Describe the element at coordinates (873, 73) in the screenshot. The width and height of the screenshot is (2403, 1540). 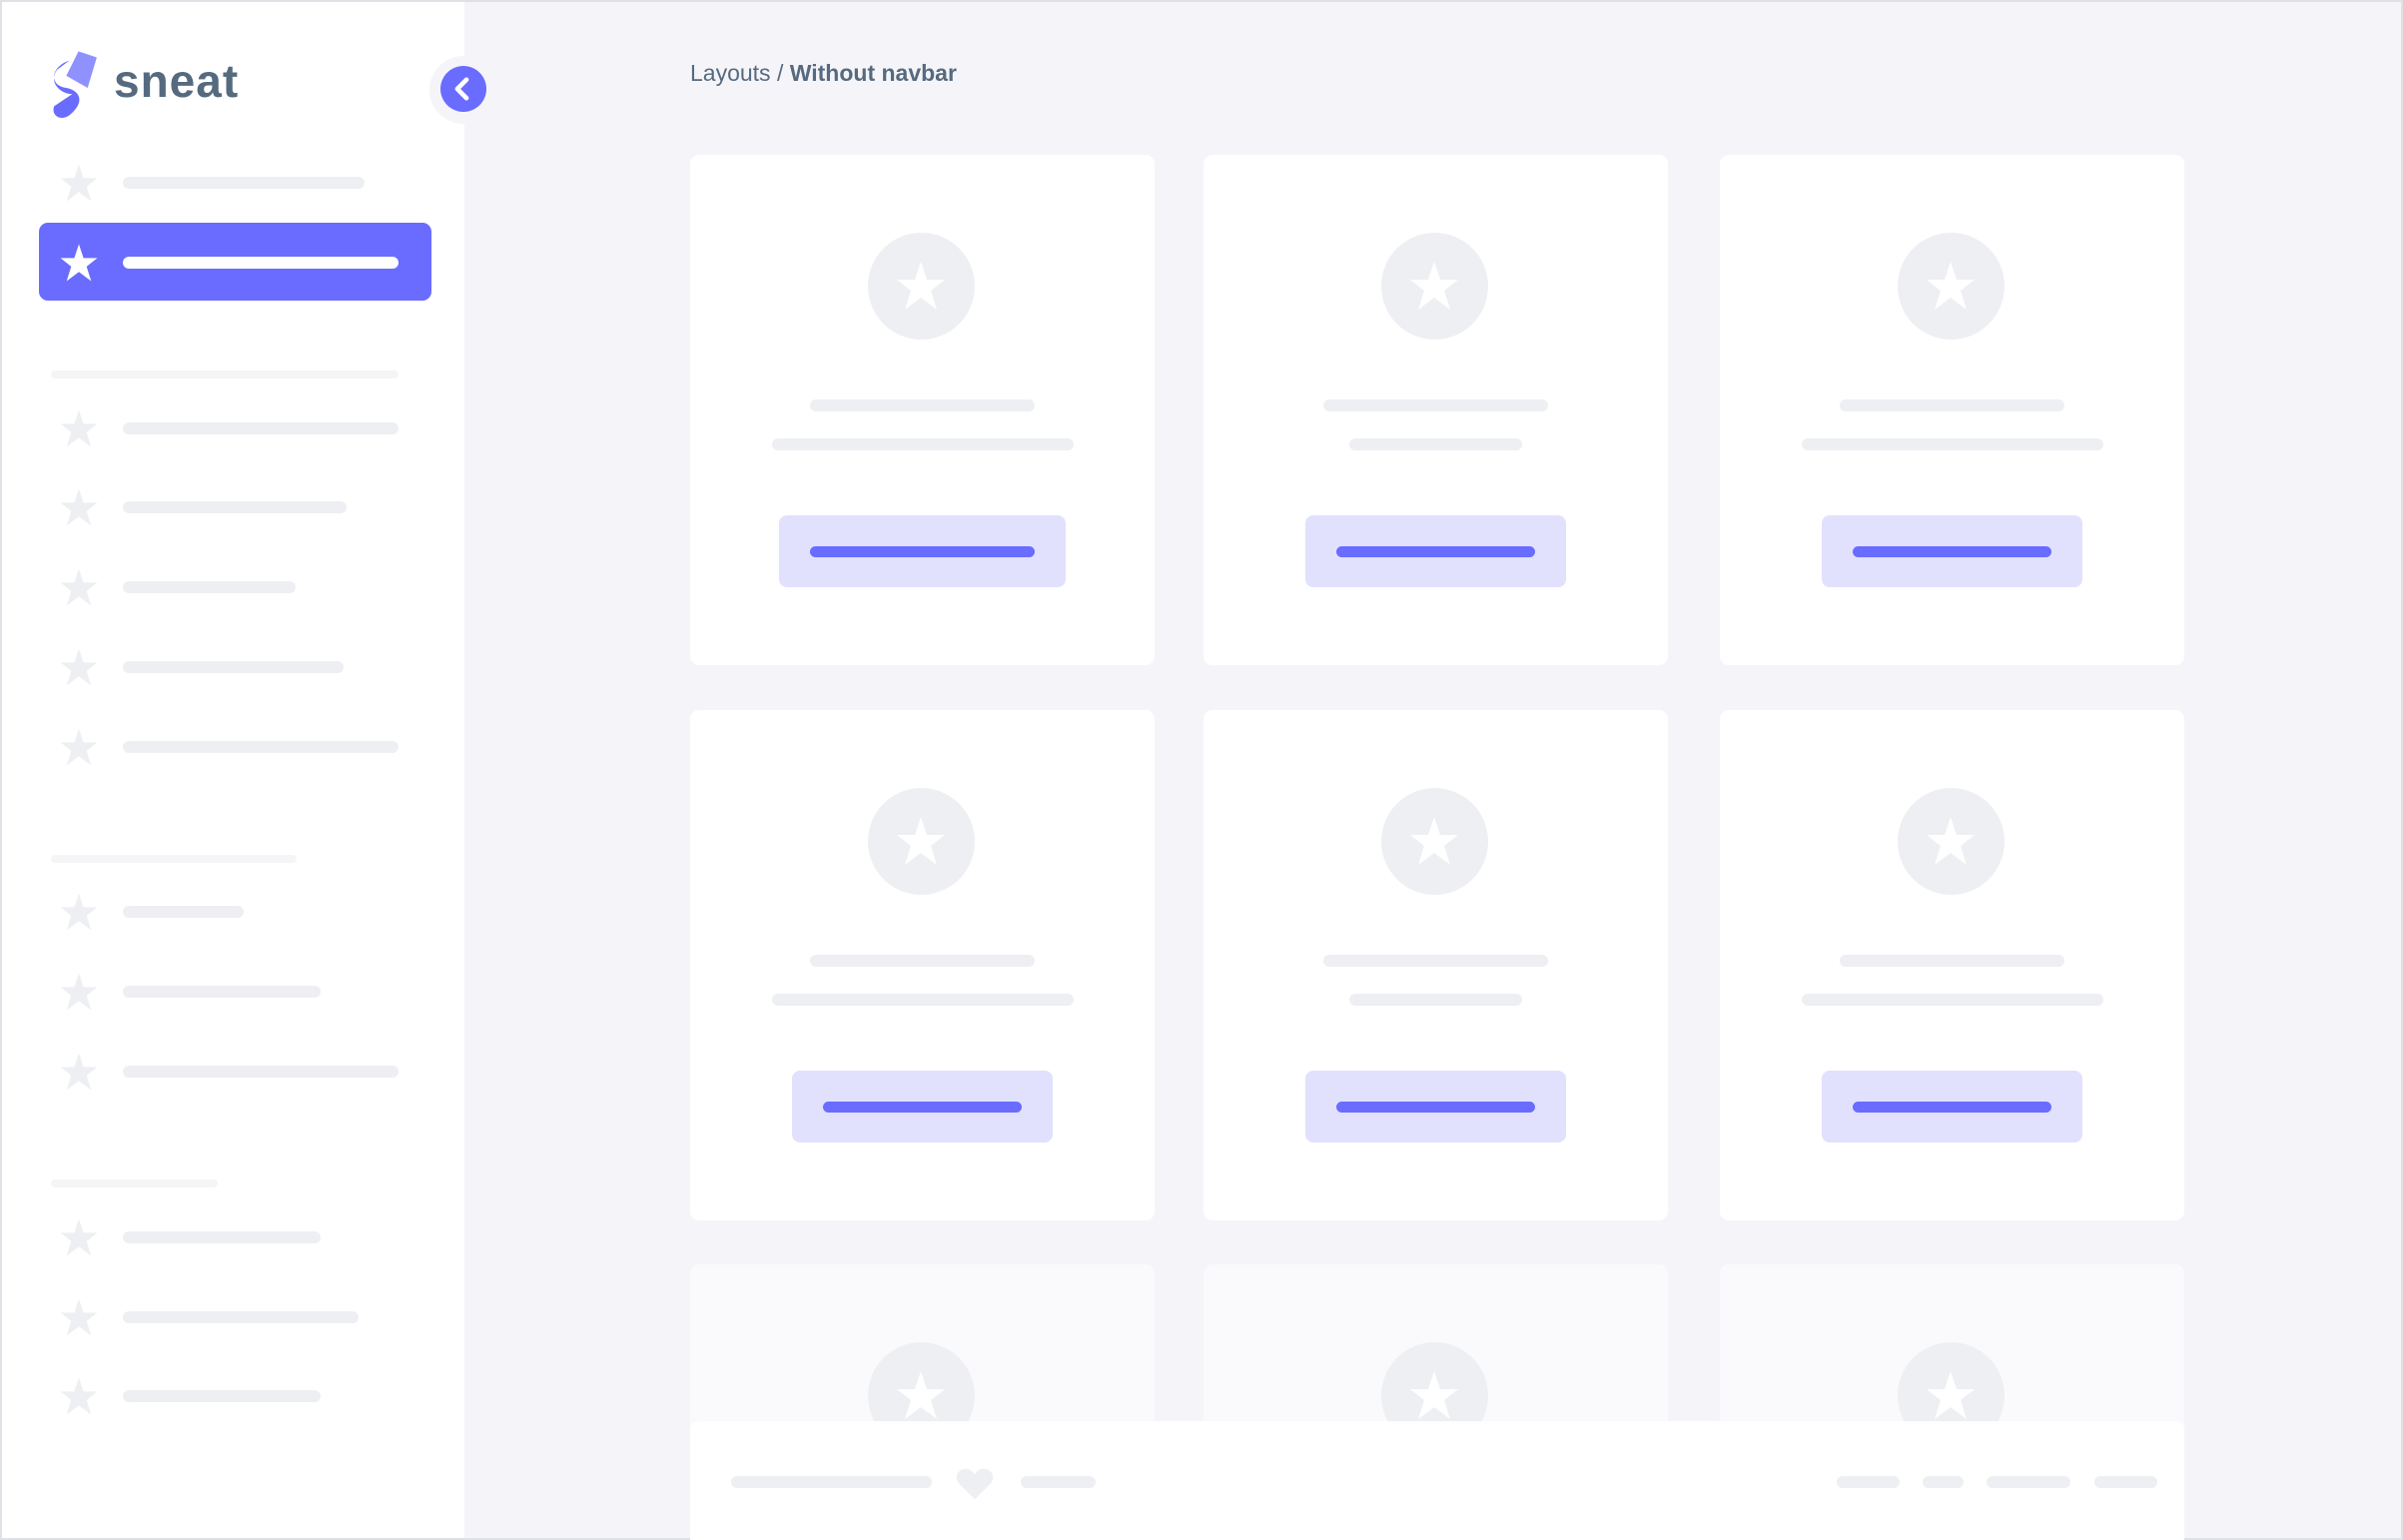
I see `breadcrumb-current: Without navbar` at that location.